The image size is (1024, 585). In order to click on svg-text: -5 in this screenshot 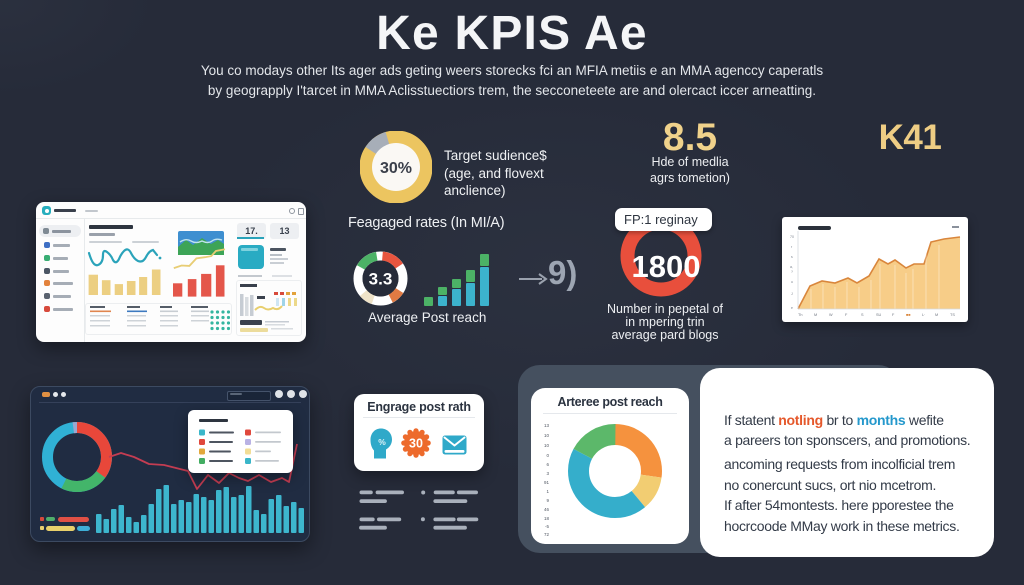, I will do `click(547, 526)`.